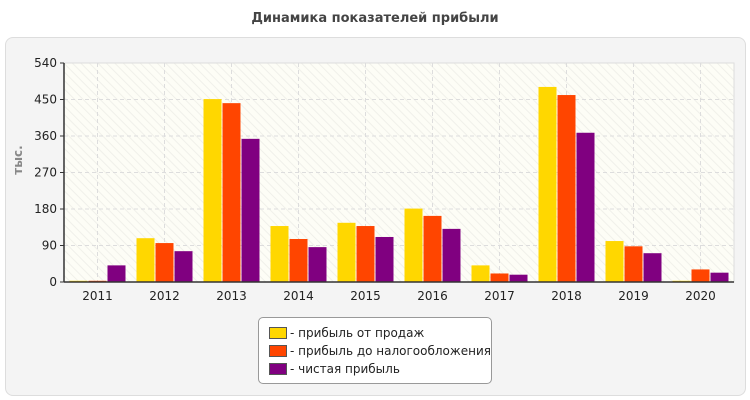 The width and height of the screenshot is (750, 400). I want to click on legend-item: - прибыль до налогообложения, so click(380, 351).